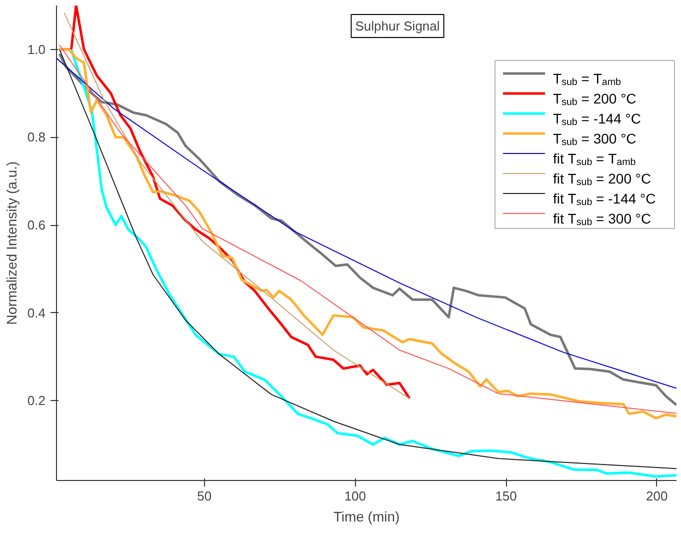  I want to click on x-tick-label: 150, so click(506, 496).